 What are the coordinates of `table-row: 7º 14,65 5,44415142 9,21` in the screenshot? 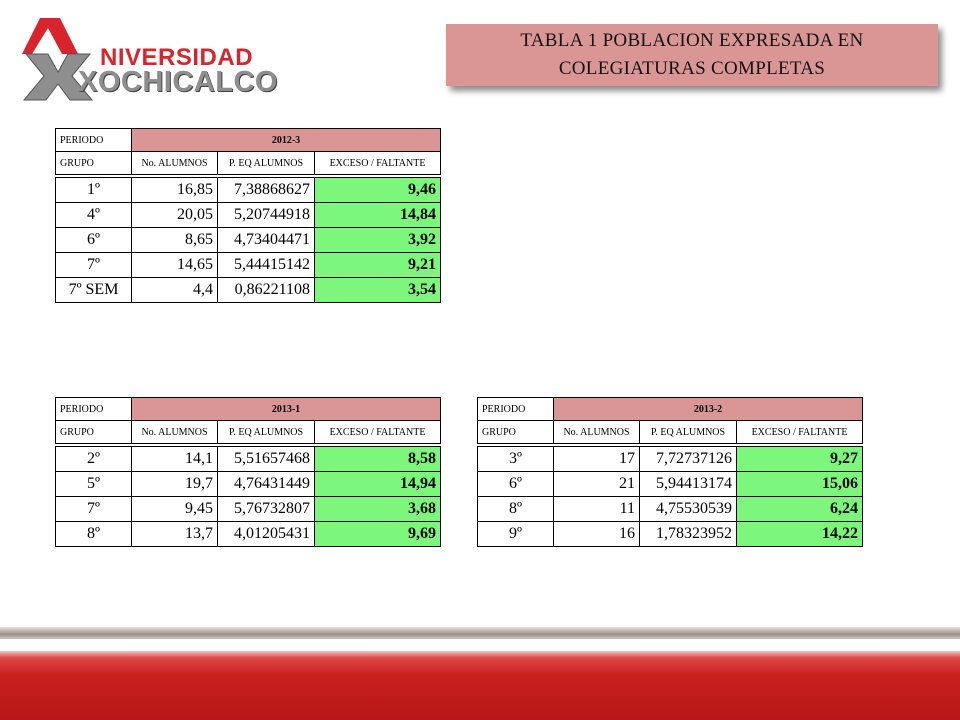 It's located at (248, 265).